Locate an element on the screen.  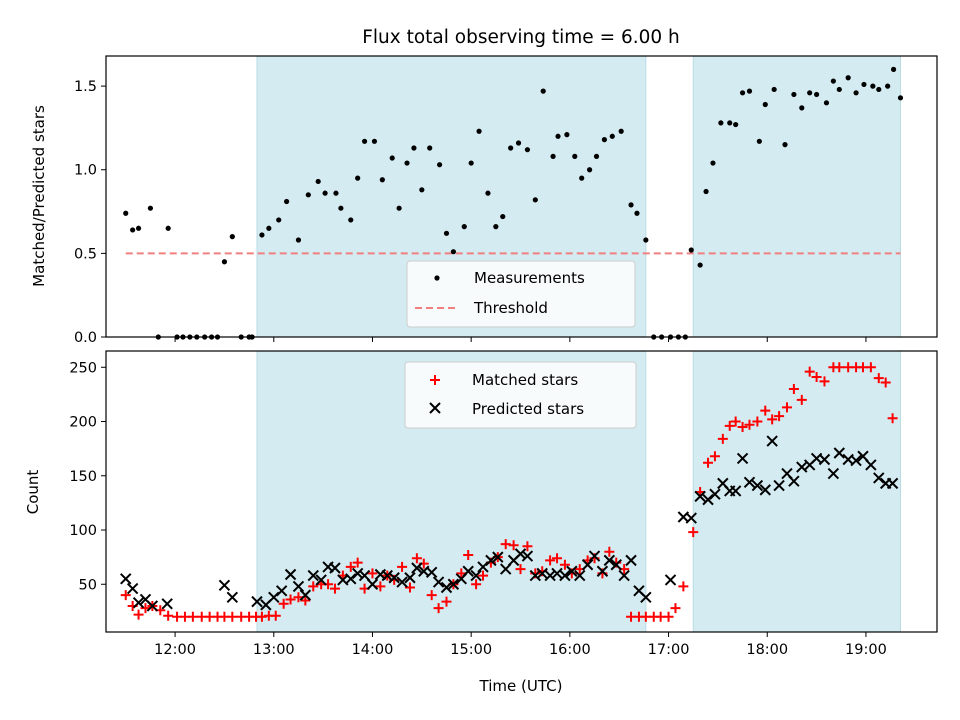
shaded-interval is located at coordinates (796, 491).